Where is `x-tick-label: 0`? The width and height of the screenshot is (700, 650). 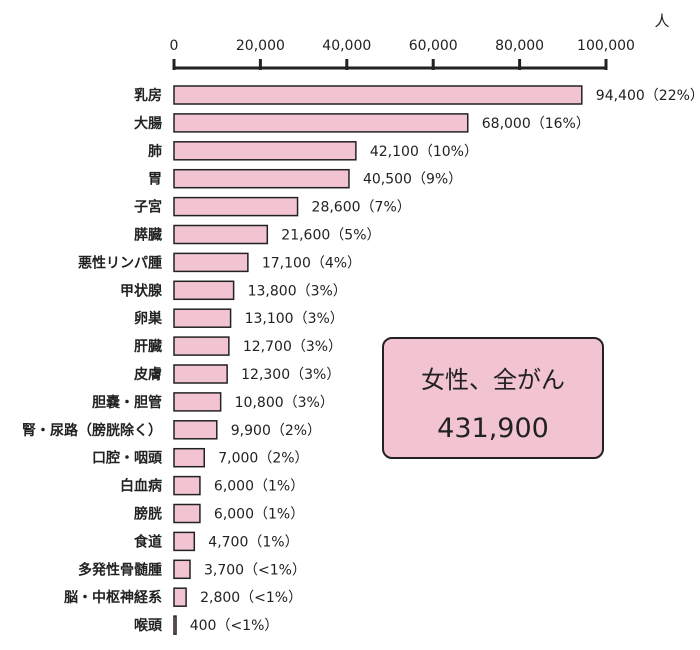 x-tick-label: 0 is located at coordinates (174, 46).